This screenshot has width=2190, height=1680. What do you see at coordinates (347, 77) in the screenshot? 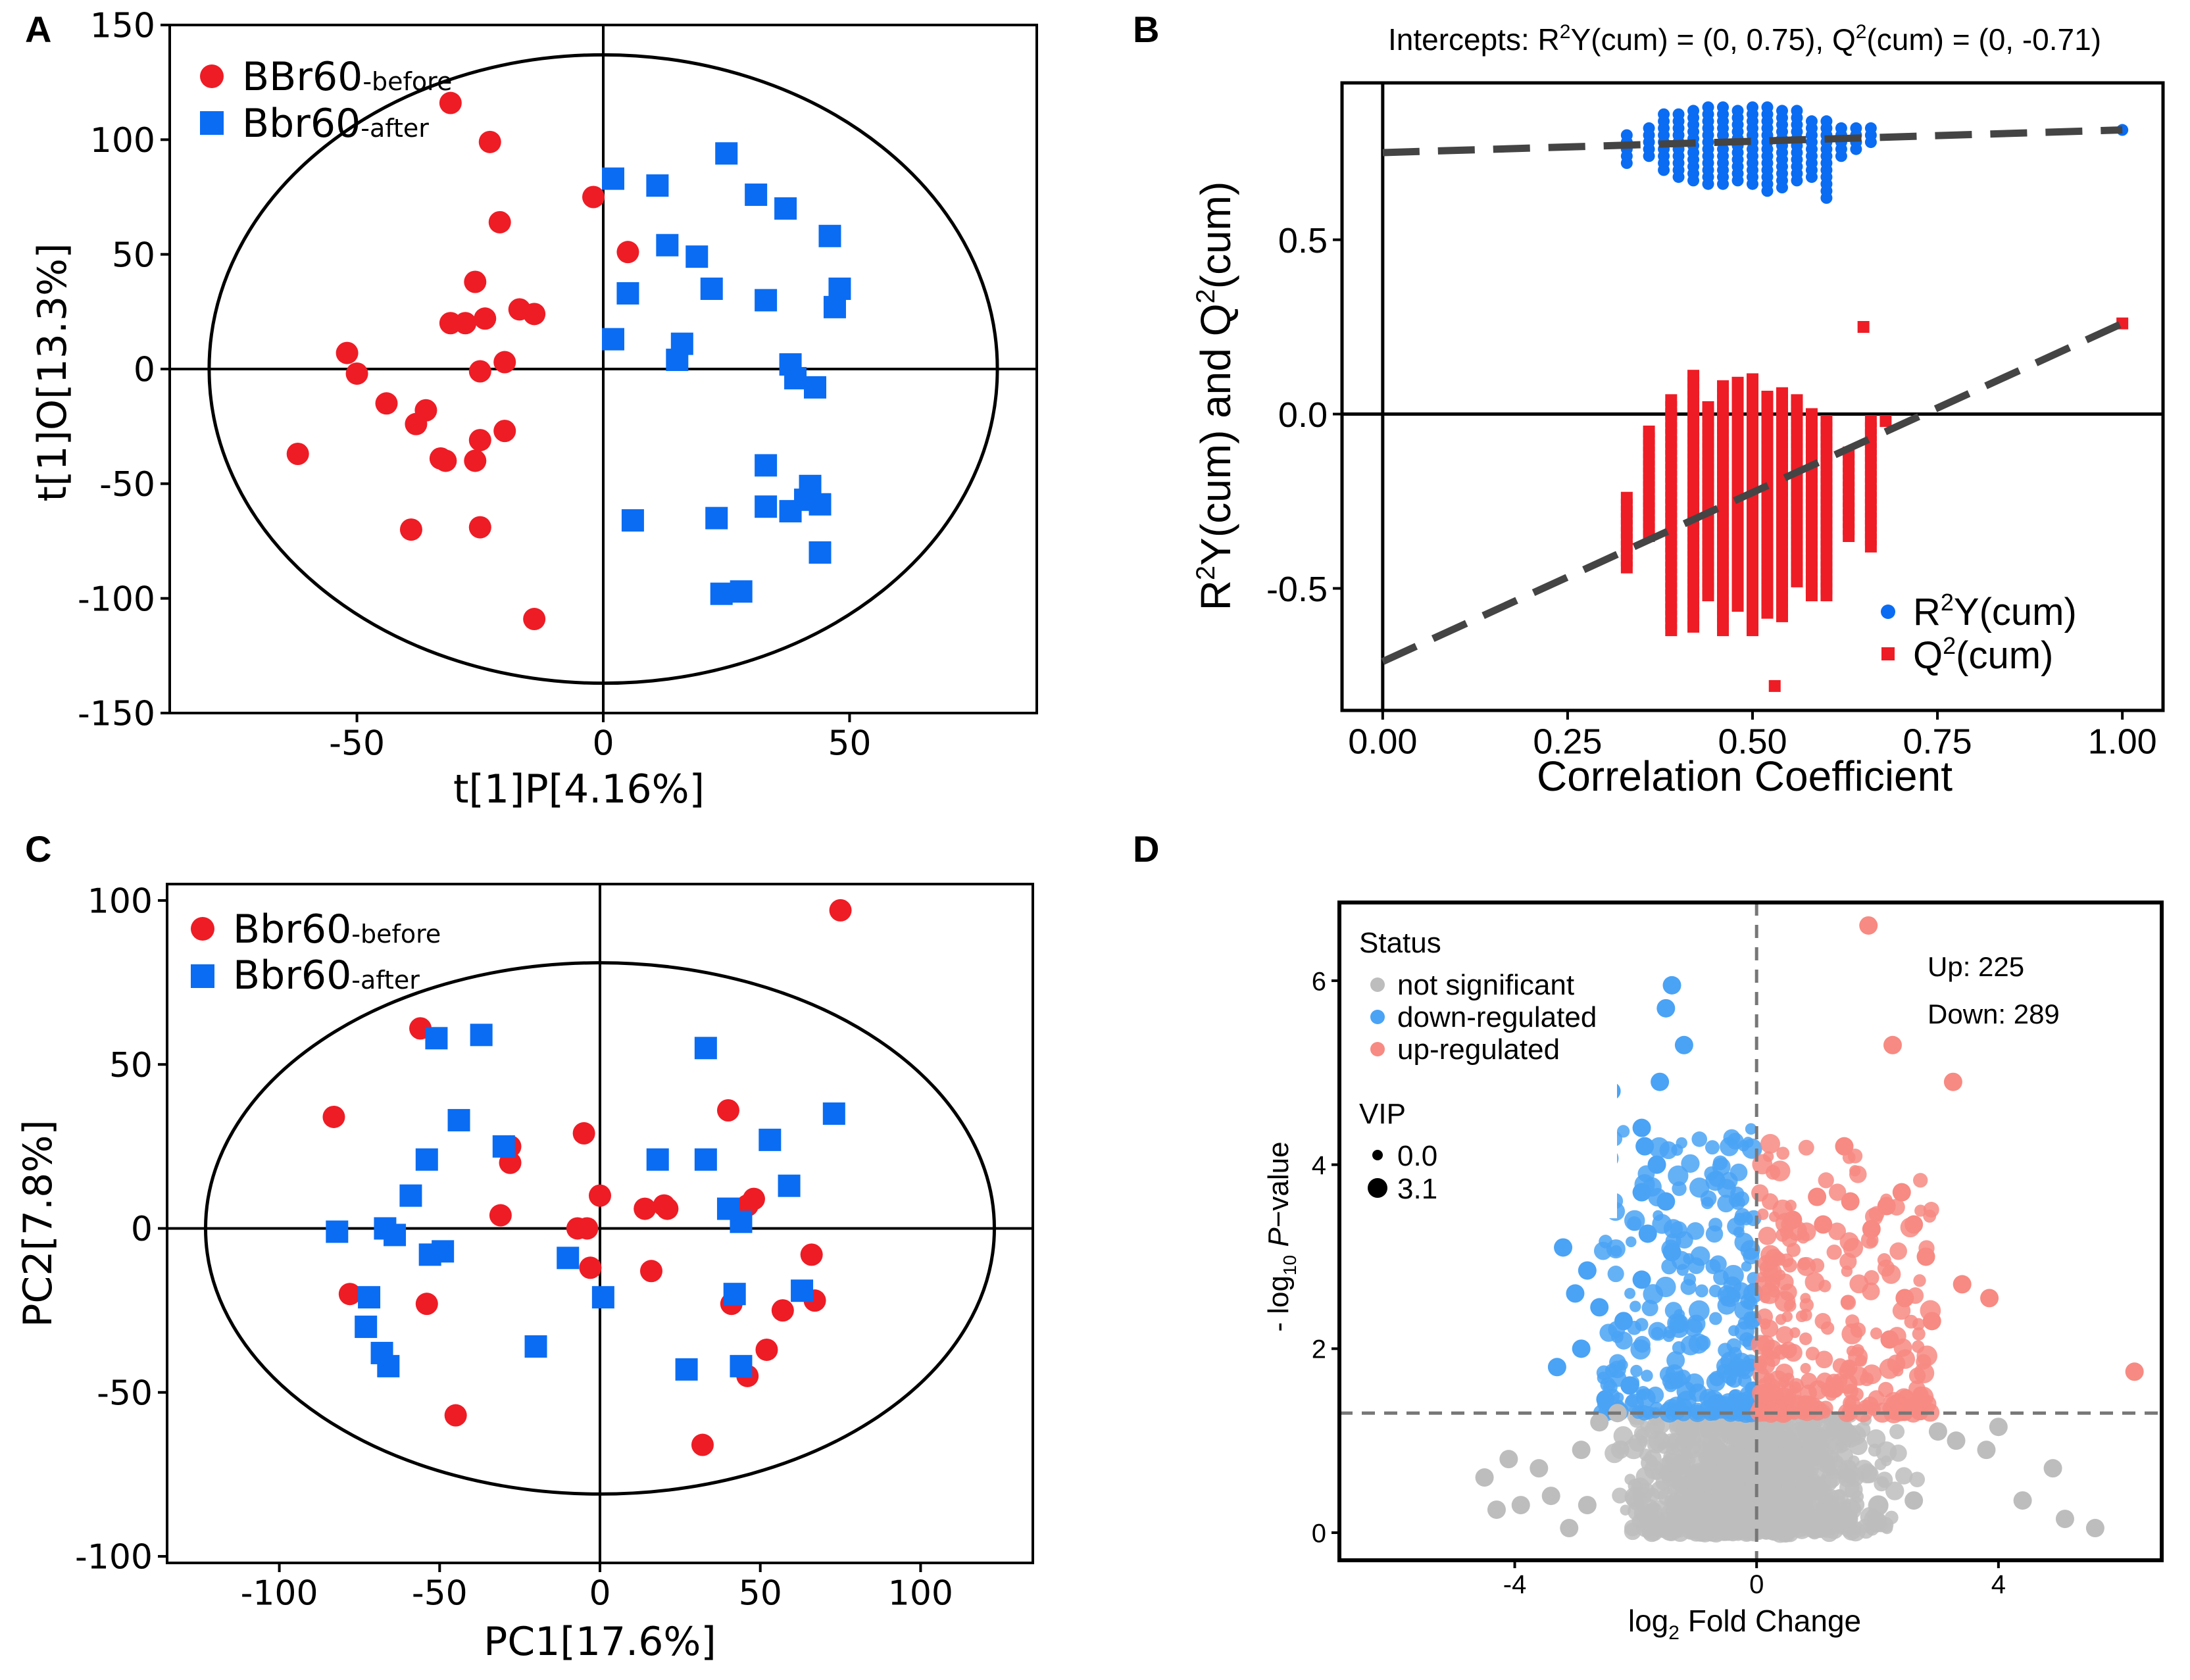
I see `legend-item-before: BBr60-before` at bounding box center [347, 77].